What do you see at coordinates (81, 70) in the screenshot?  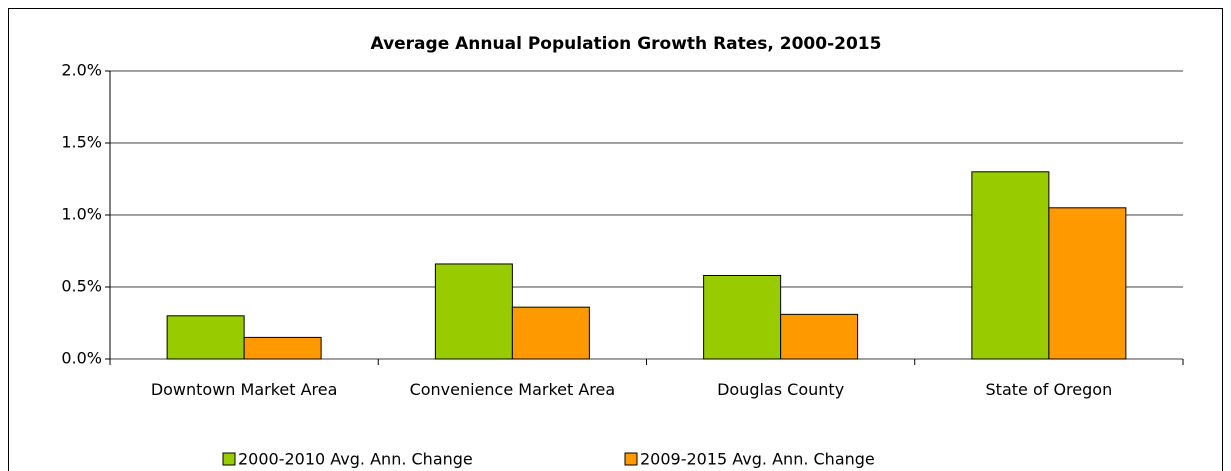 I see `y-tick-label: 2.0%` at bounding box center [81, 70].